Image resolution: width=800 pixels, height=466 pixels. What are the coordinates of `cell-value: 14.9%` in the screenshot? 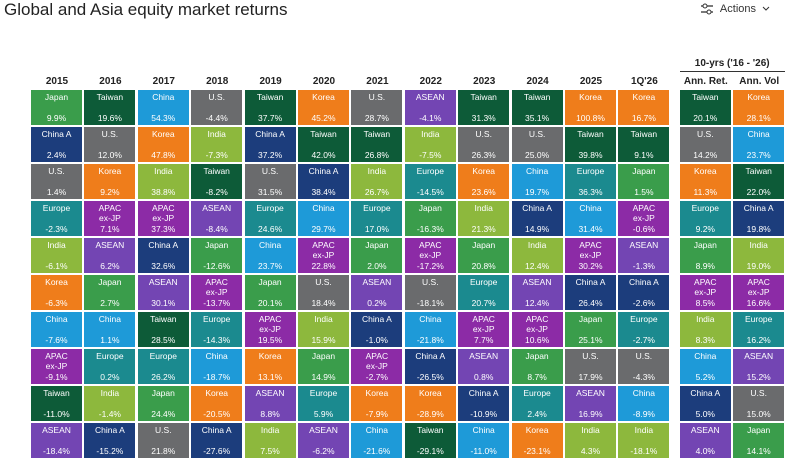 It's located at (323, 376).